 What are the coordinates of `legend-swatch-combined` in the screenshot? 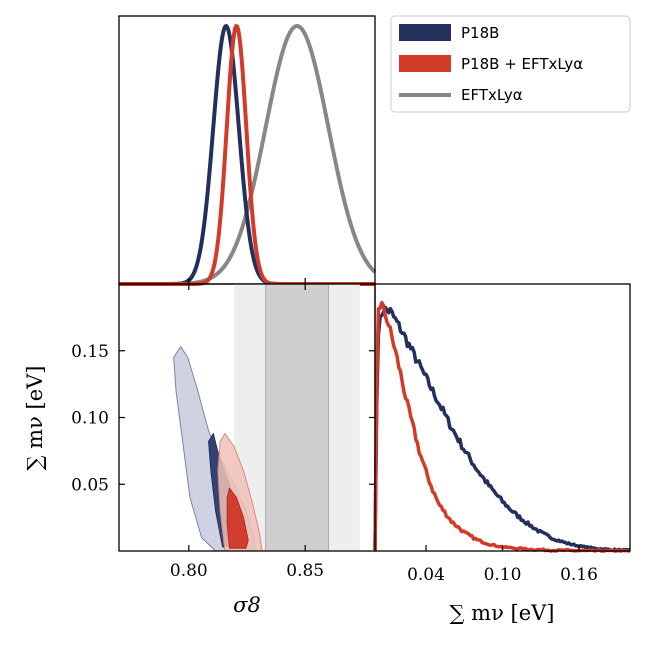 It's located at (425, 63).